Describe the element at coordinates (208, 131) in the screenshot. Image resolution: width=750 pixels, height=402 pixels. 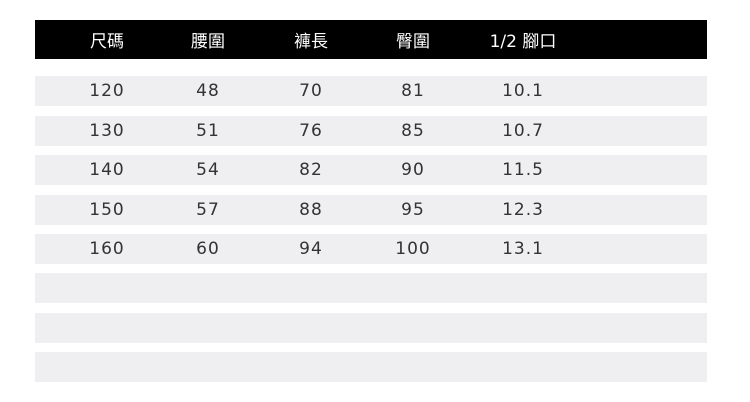
I see `table-cell: 51` at that location.